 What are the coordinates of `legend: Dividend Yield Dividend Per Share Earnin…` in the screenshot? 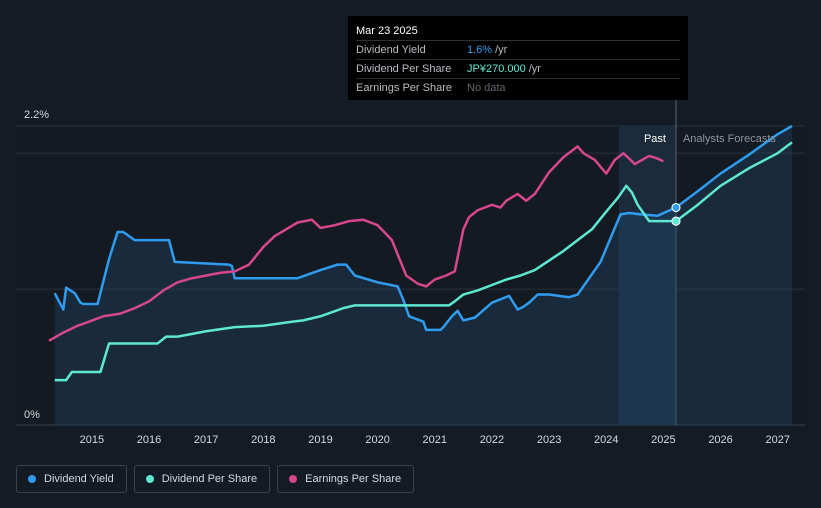 It's located at (215, 479).